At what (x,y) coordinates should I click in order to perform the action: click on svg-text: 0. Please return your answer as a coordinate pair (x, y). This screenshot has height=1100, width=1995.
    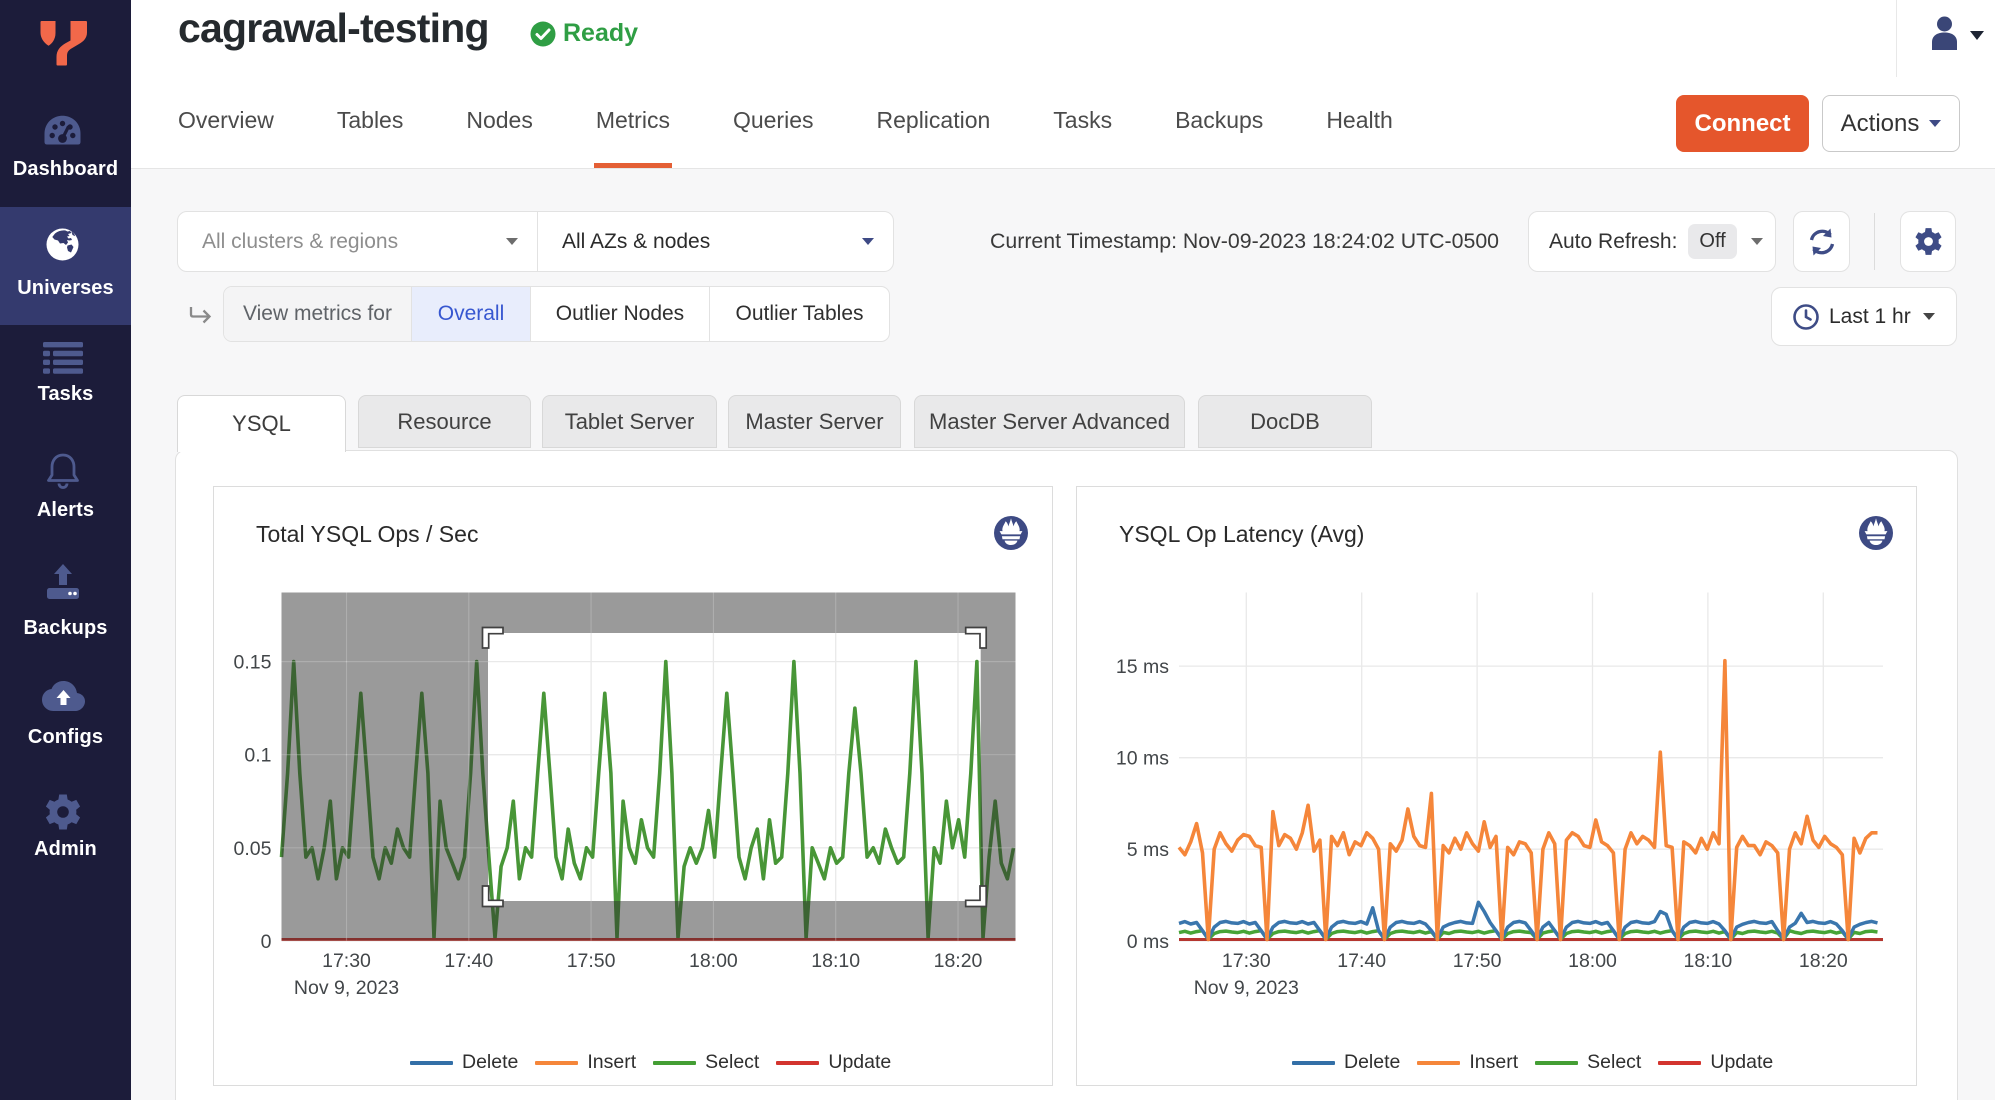
    Looking at the image, I should click on (266, 942).